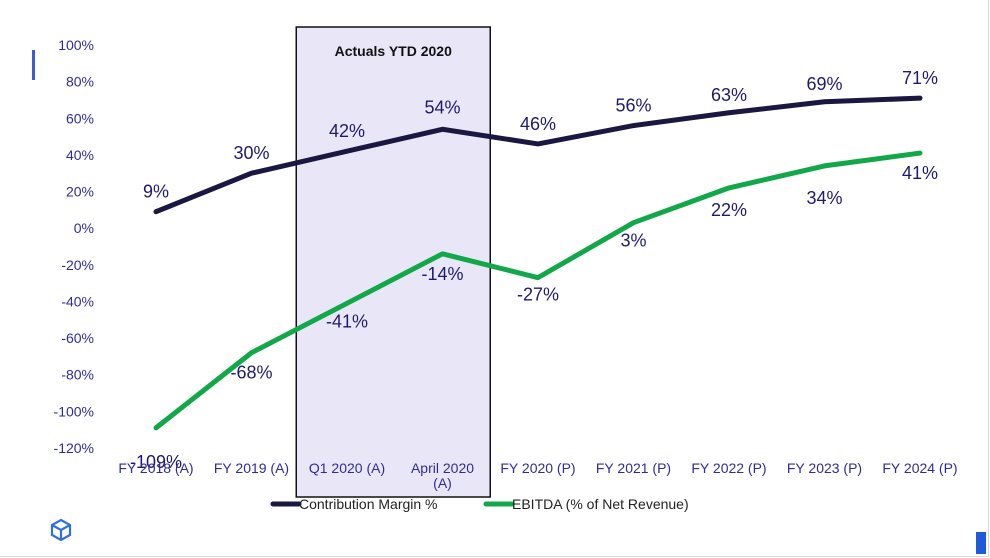 Image resolution: width=990 pixels, height=558 pixels. I want to click on contribution-margin-data-label: 69%, so click(824, 84).